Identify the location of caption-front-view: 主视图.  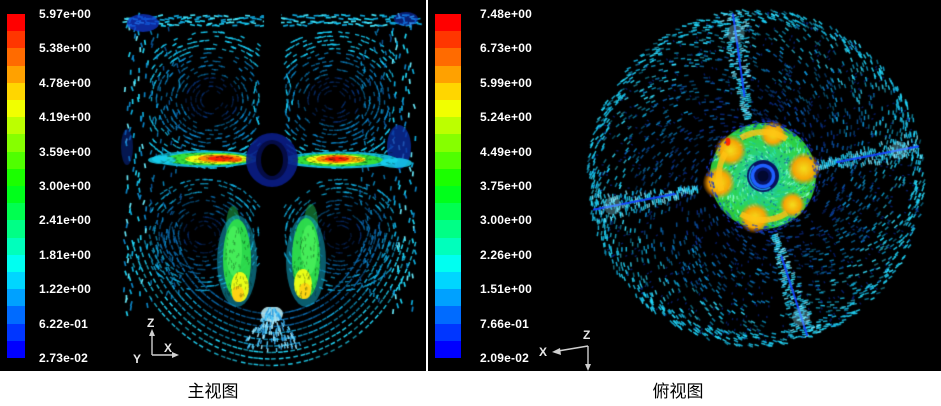
(213, 391).